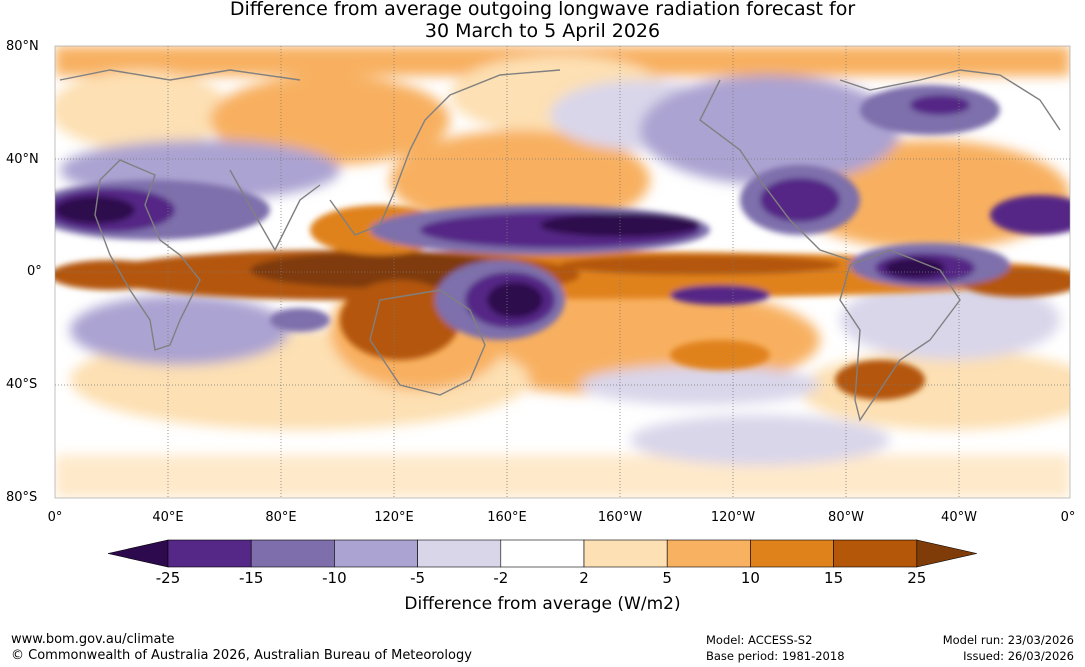 This screenshot has width=1085, height=667. I want to click on lon-label-40e: 40°E, so click(168, 517).